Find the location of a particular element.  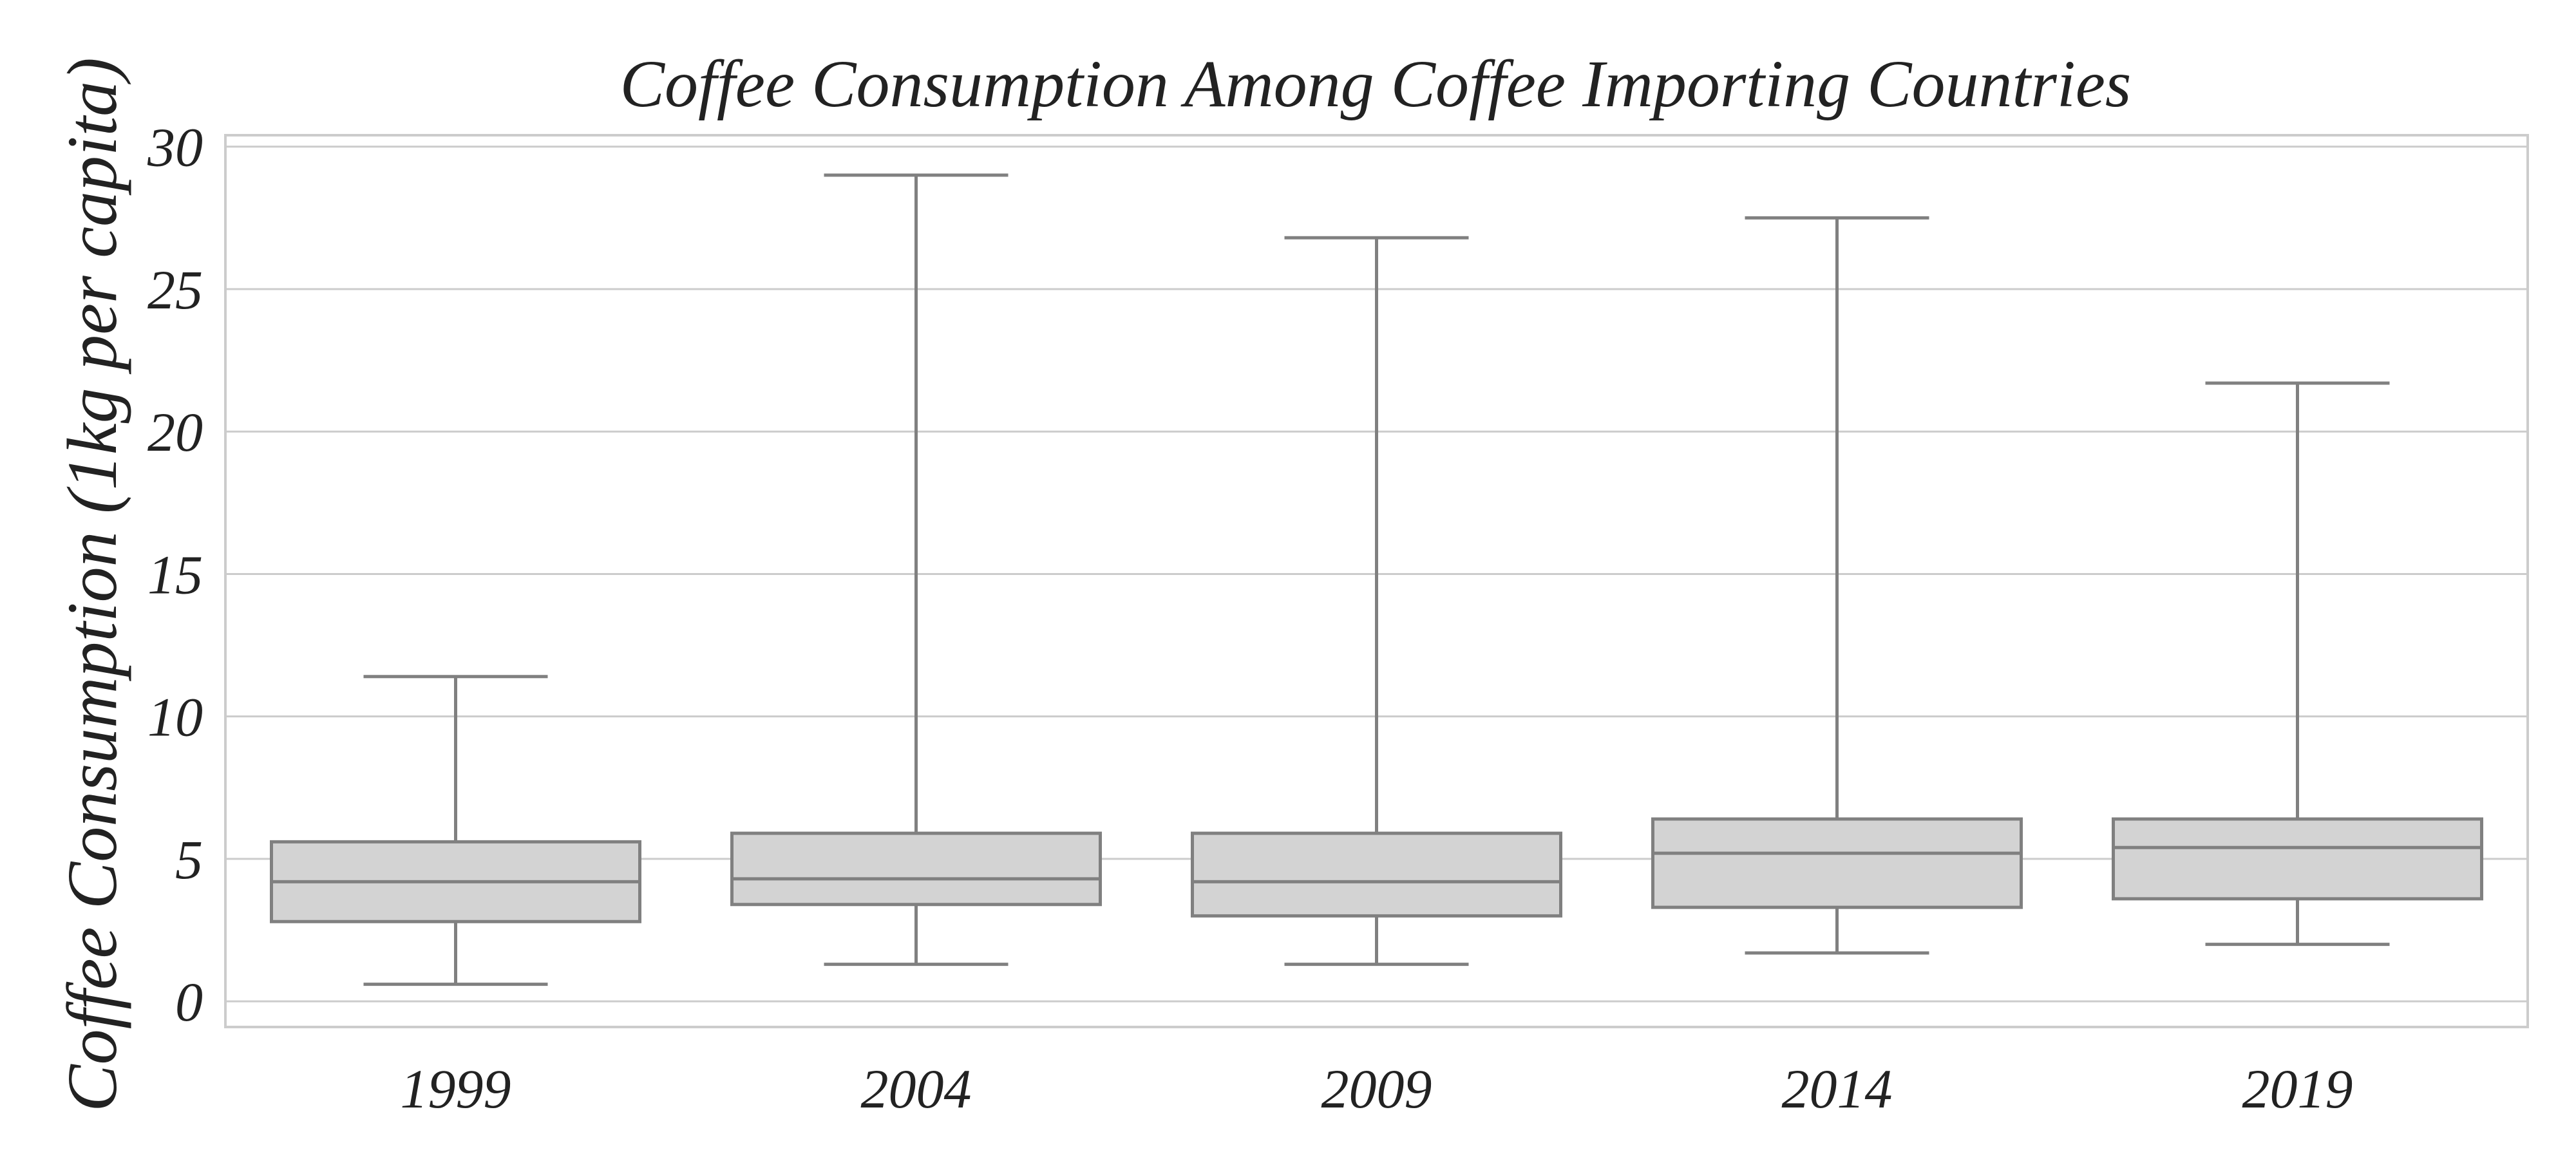

box-2009 is located at coordinates (1376, 874).